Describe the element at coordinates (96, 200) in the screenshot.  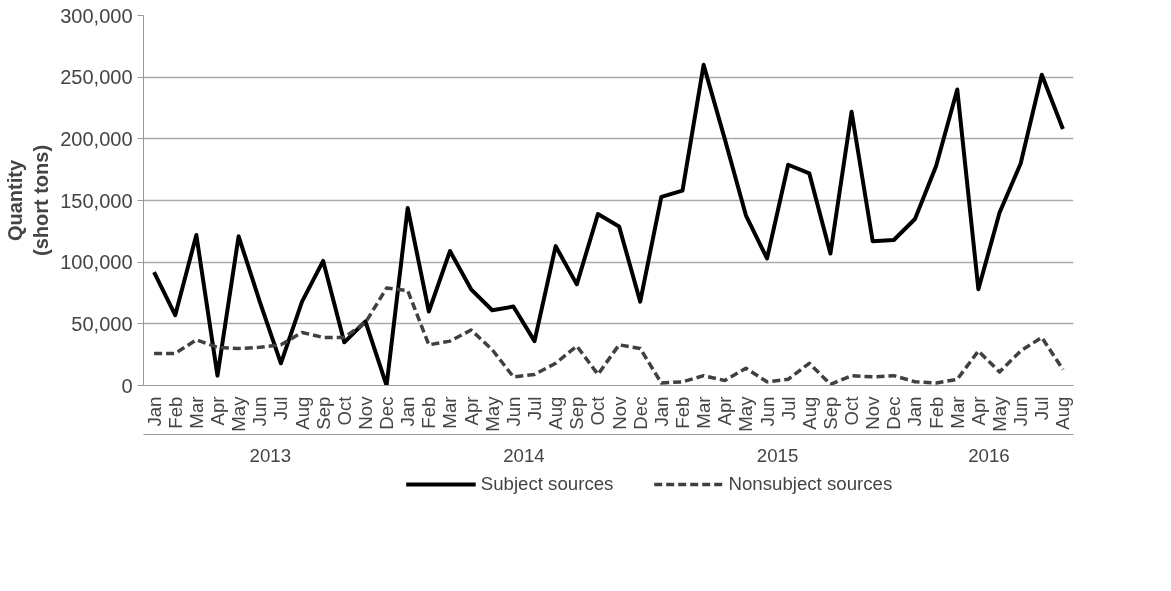
I see `y-tick-label: 150,000` at that location.